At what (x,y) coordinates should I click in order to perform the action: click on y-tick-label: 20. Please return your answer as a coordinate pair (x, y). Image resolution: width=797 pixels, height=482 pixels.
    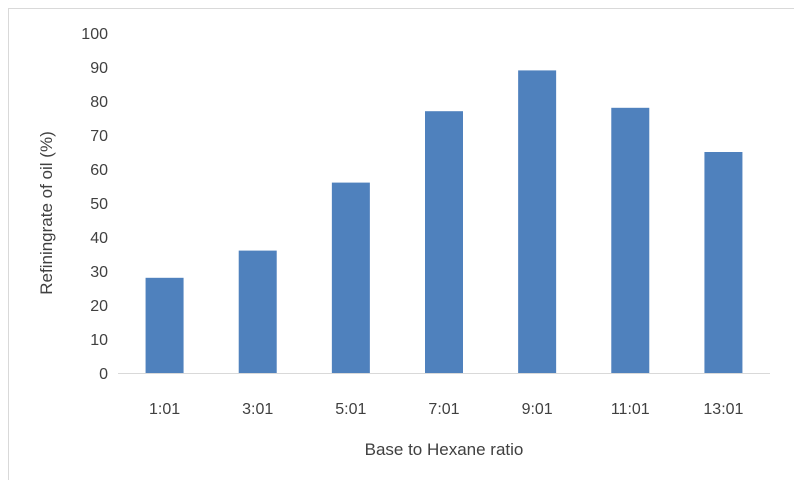
    Looking at the image, I should click on (99, 306).